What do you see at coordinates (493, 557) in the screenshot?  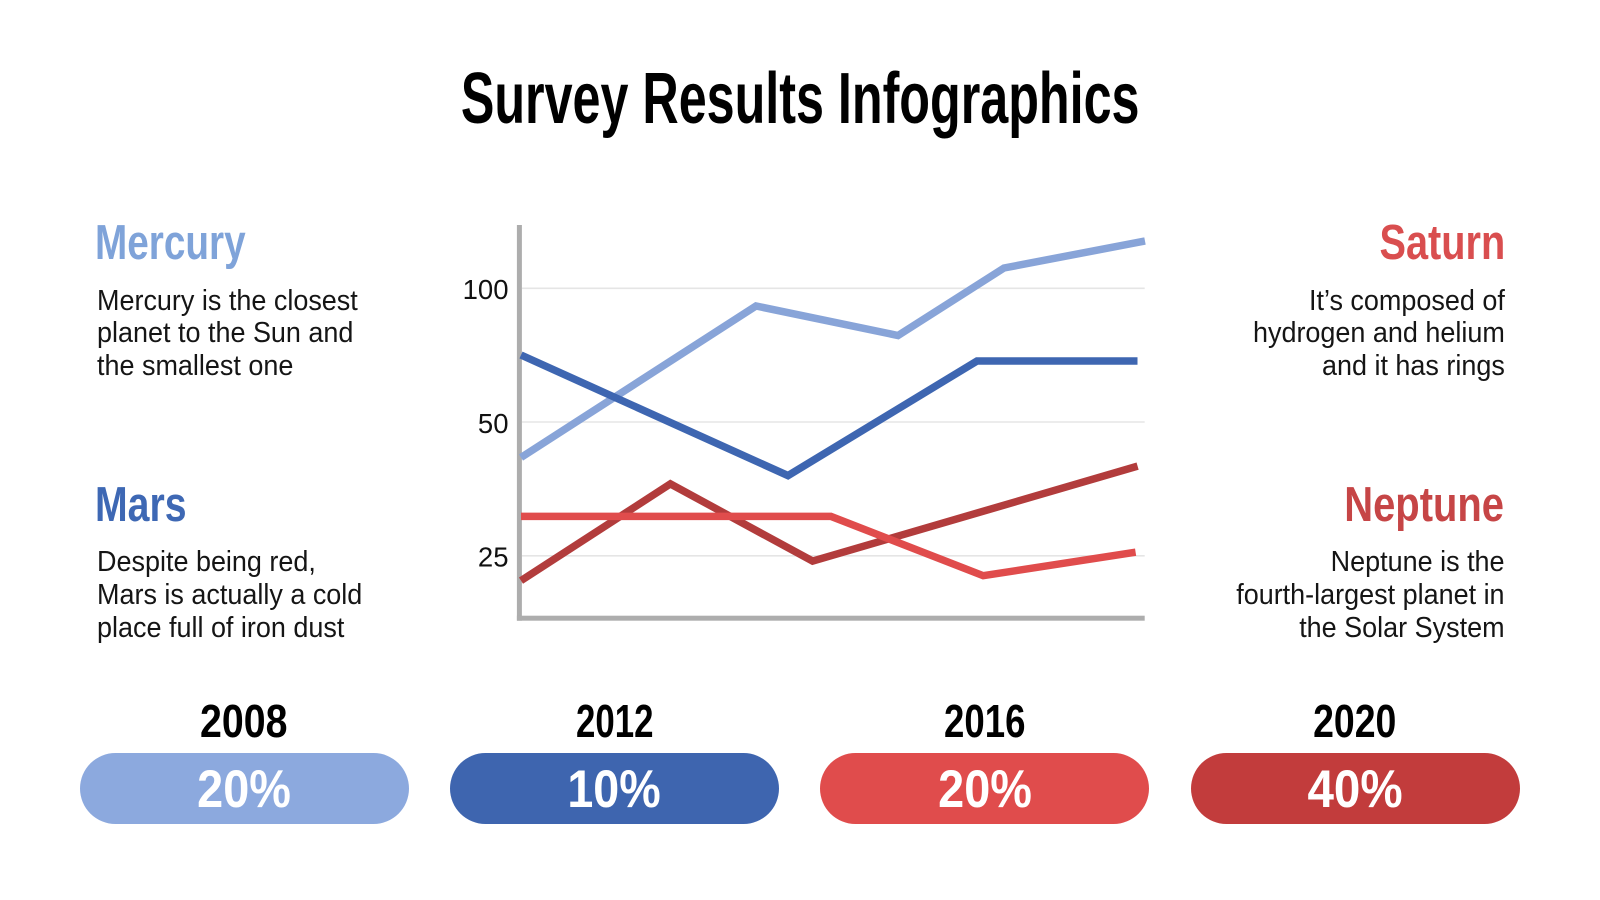 I see `svg-text: 25` at bounding box center [493, 557].